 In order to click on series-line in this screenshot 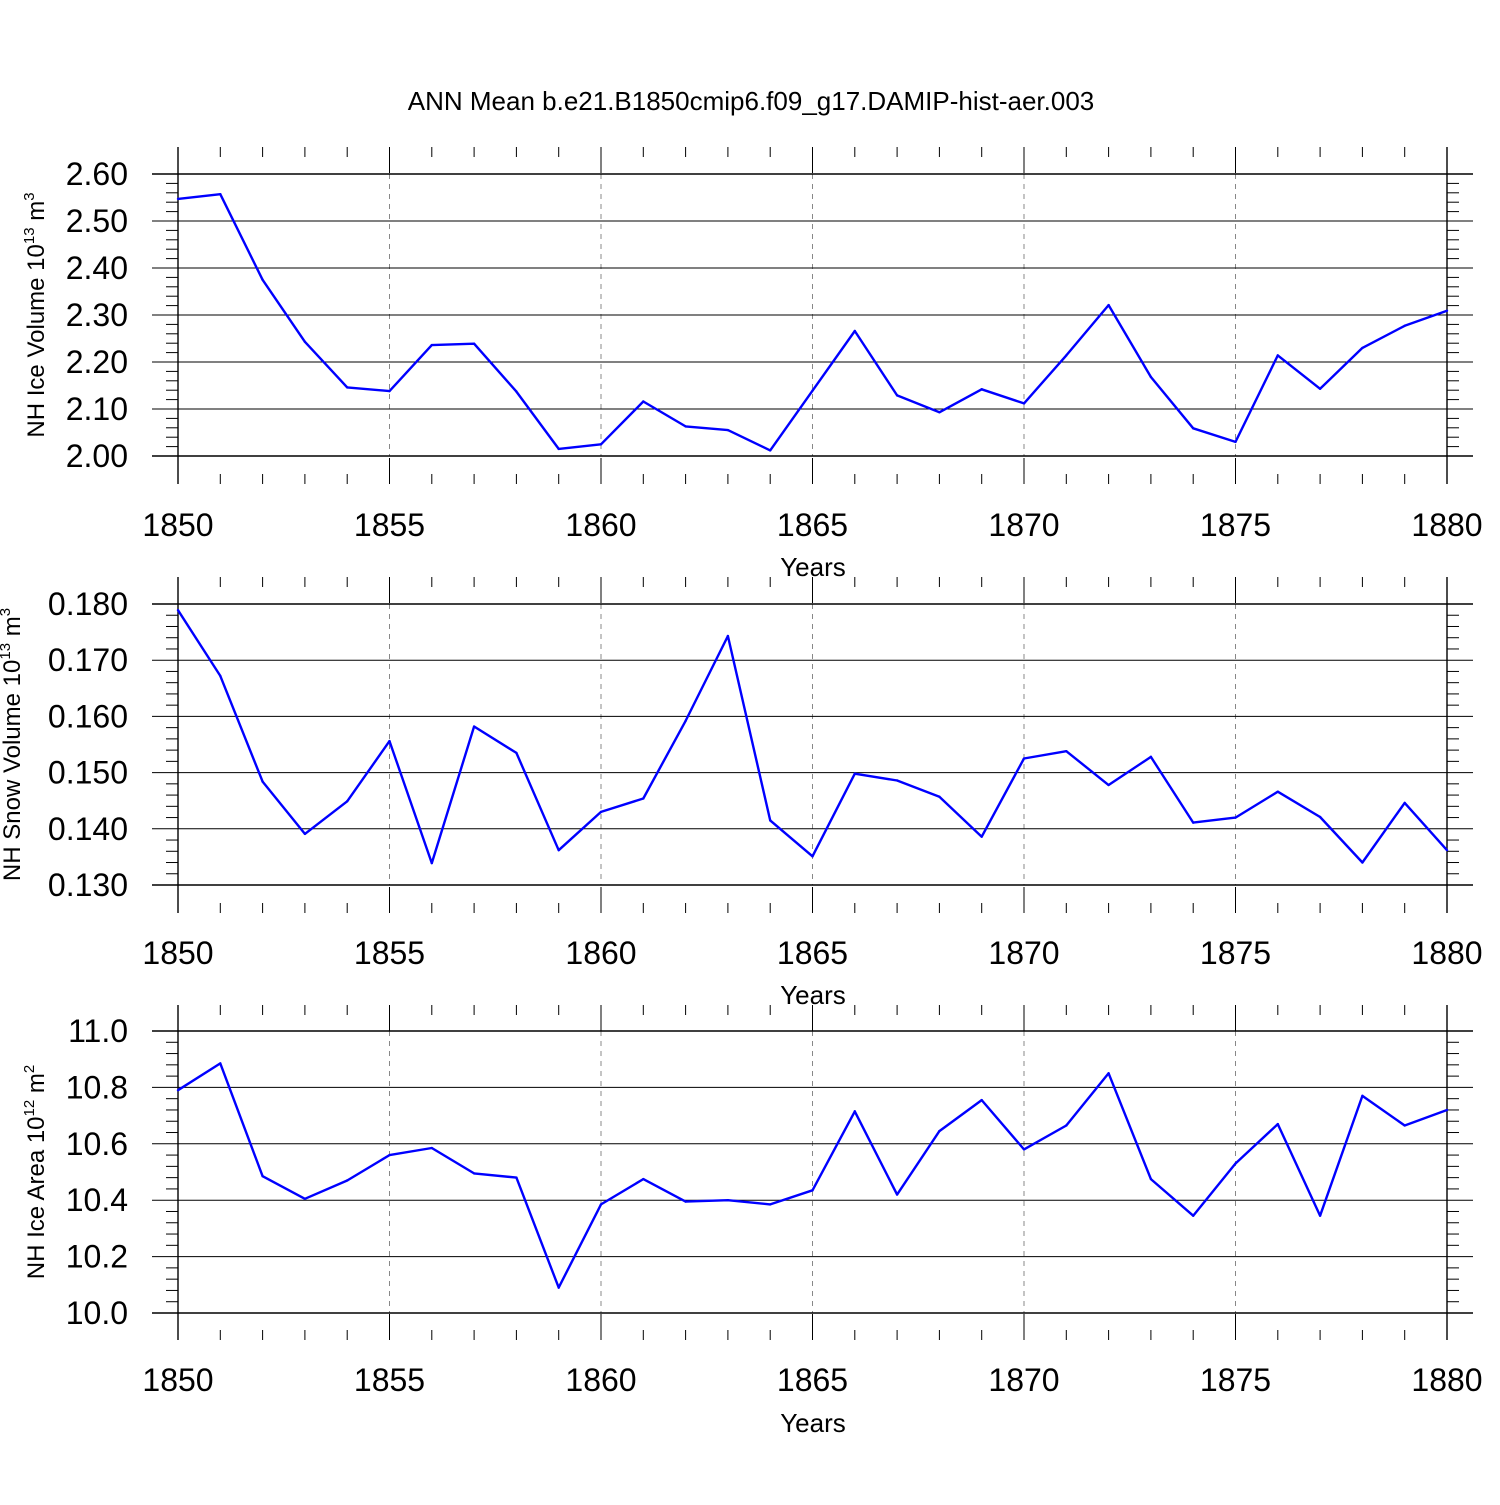, I will do `click(812, 322)`.